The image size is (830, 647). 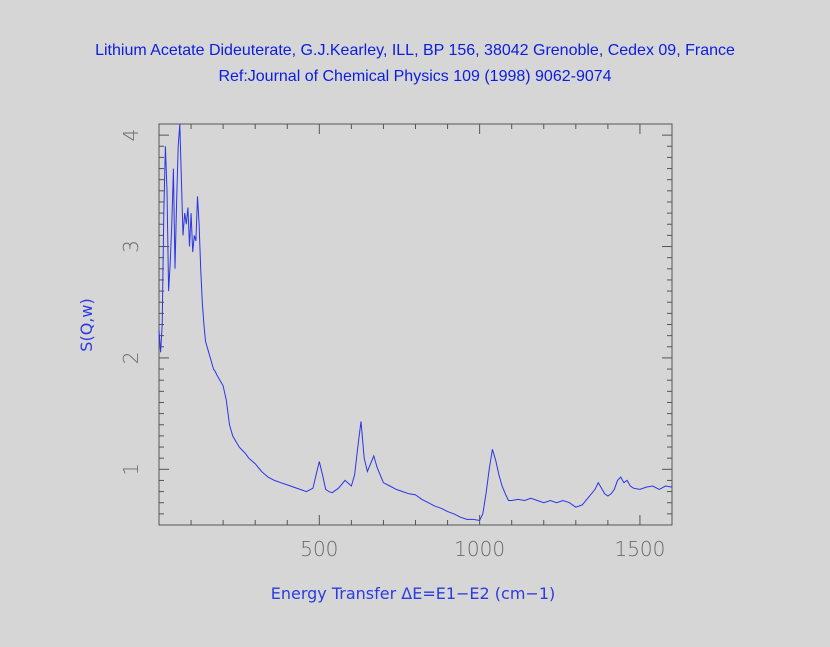 I want to click on x-tick-label: 1000, so click(x=479, y=549).